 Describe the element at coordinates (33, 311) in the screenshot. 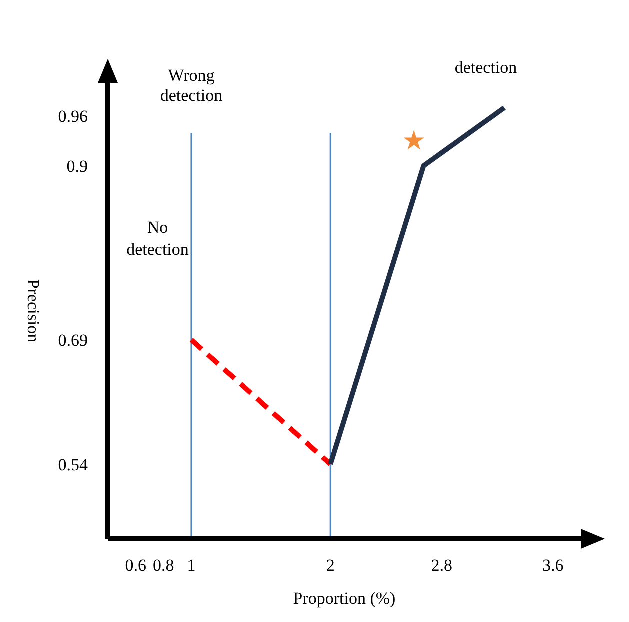

I see `y-axis-title: Precision` at that location.